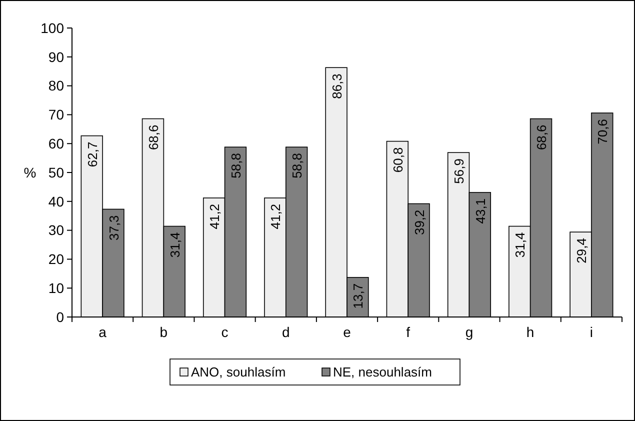 Image resolution: width=635 pixels, height=421 pixels. Describe the element at coordinates (408, 332) in the screenshot. I see `x-tick-label: f` at that location.